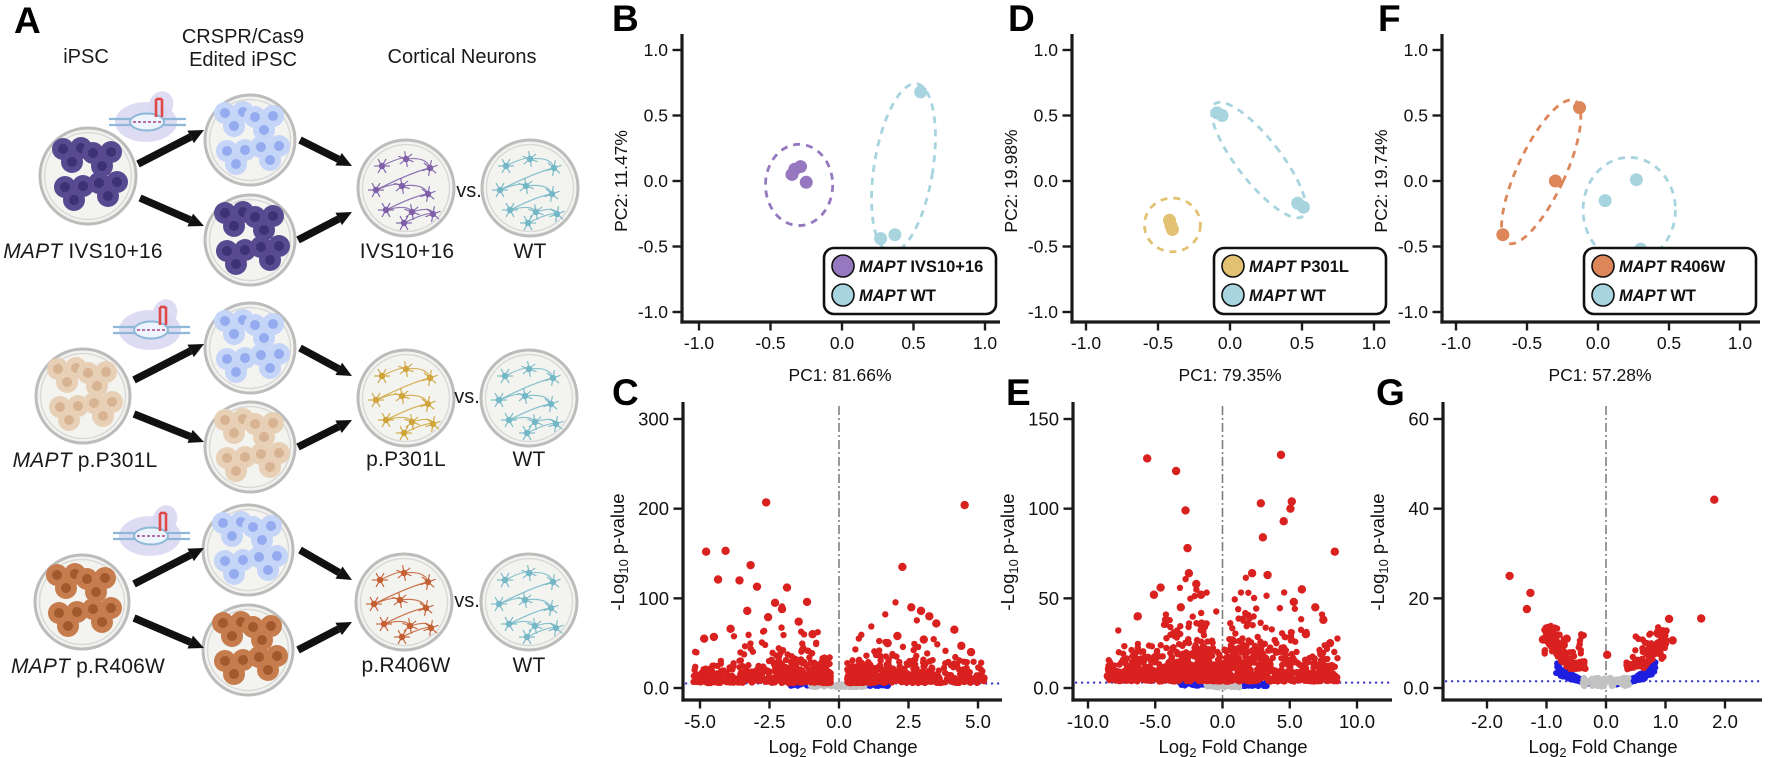 This screenshot has height=757, width=1772. Describe the element at coordinates (1011, 180) in the screenshot. I see `y-axis-label: PC2: 19.98%` at that location.